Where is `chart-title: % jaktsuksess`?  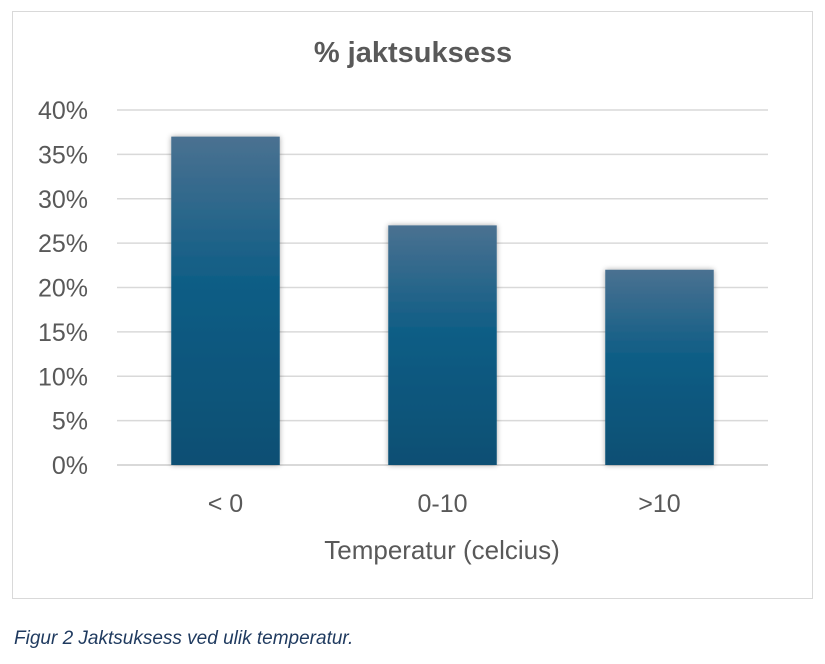
chart-title: % jaktsuksess is located at coordinates (413, 53).